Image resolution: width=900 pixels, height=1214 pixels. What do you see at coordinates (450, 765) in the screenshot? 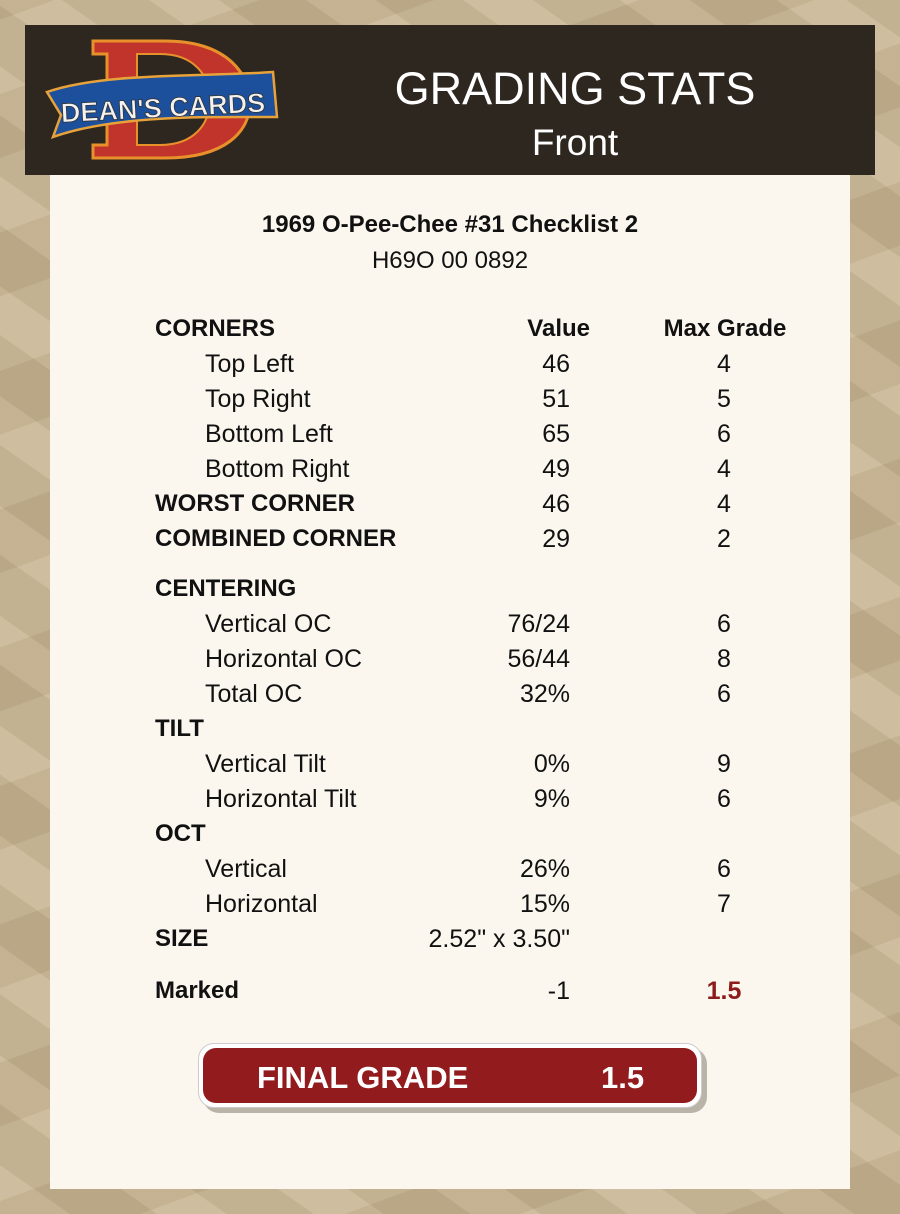
I see `table-row: Vertical Tilt 0% 9` at bounding box center [450, 765].